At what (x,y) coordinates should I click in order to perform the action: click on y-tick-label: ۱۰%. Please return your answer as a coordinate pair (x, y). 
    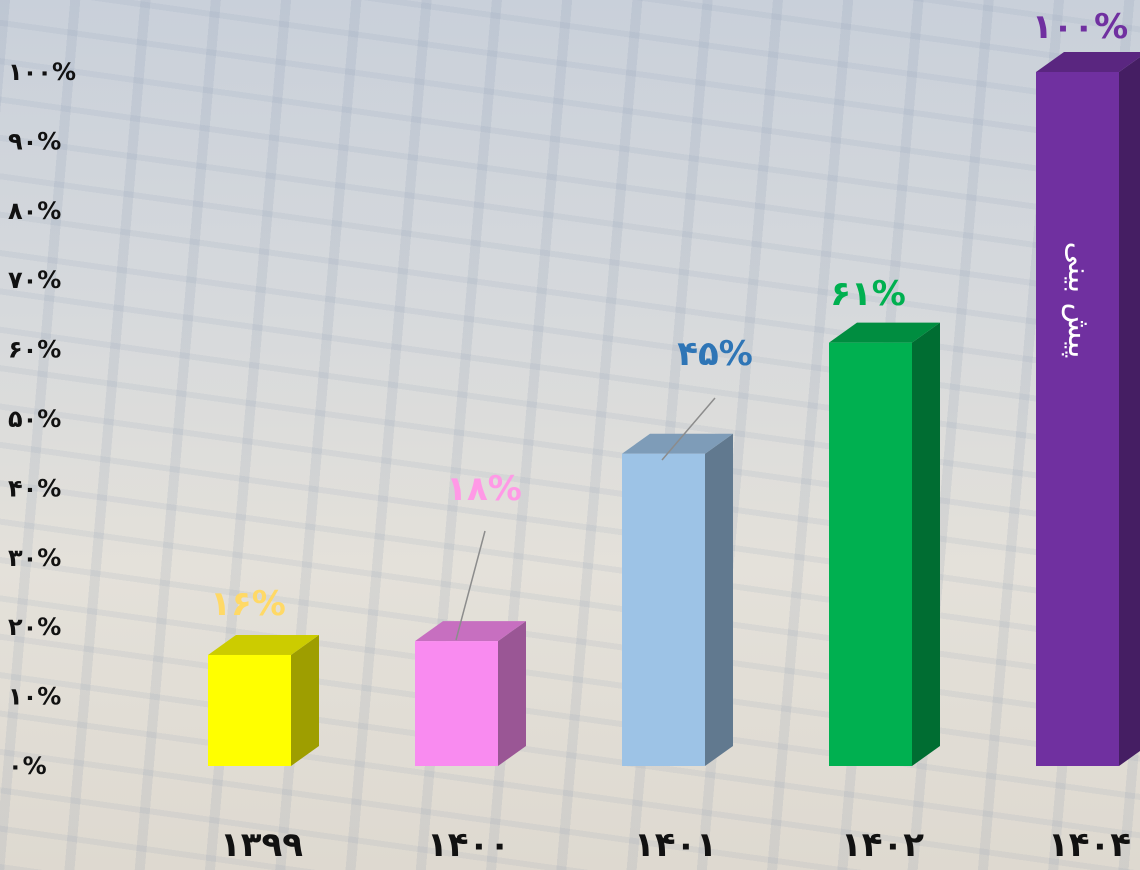
    Looking at the image, I should click on (34, 697).